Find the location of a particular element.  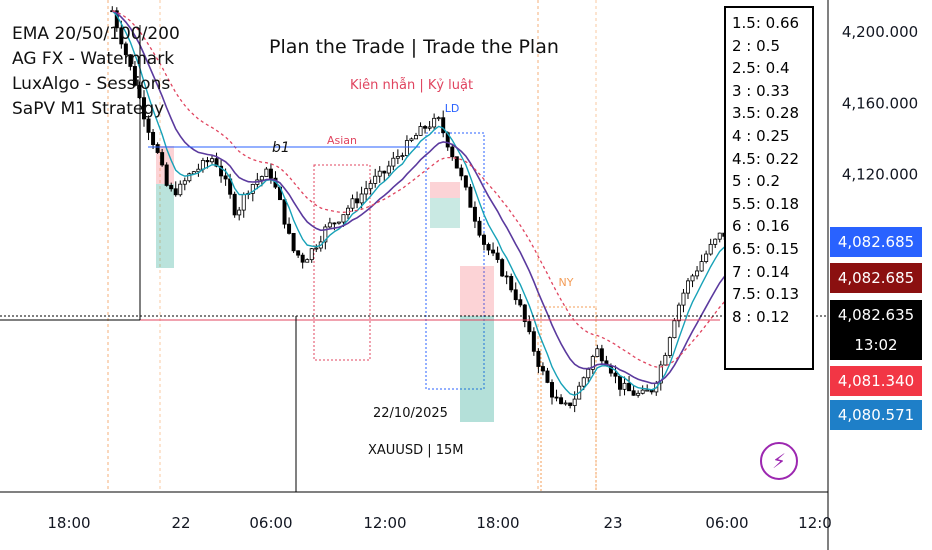

rr-row: 5 : 0.2 is located at coordinates (756, 181).